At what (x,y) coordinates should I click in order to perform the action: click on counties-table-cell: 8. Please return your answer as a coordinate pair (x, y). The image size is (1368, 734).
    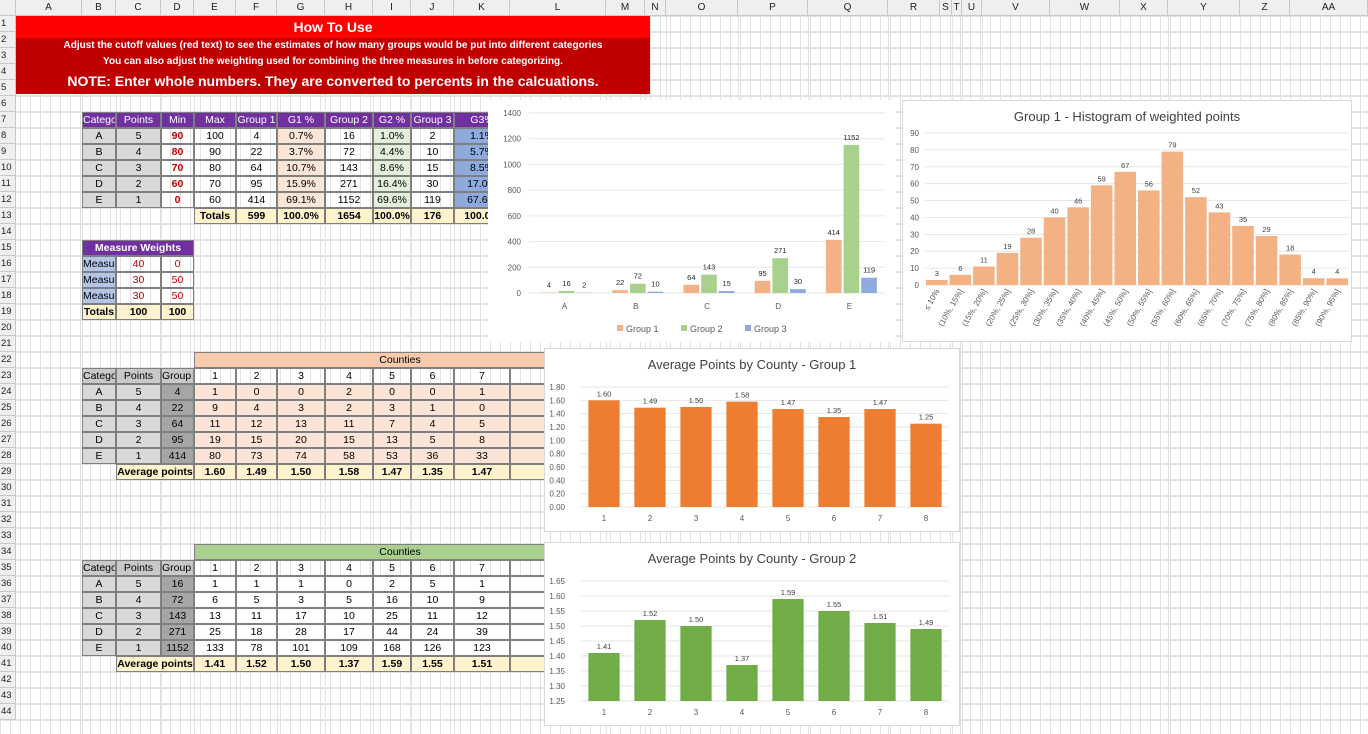
    Looking at the image, I should click on (482, 440).